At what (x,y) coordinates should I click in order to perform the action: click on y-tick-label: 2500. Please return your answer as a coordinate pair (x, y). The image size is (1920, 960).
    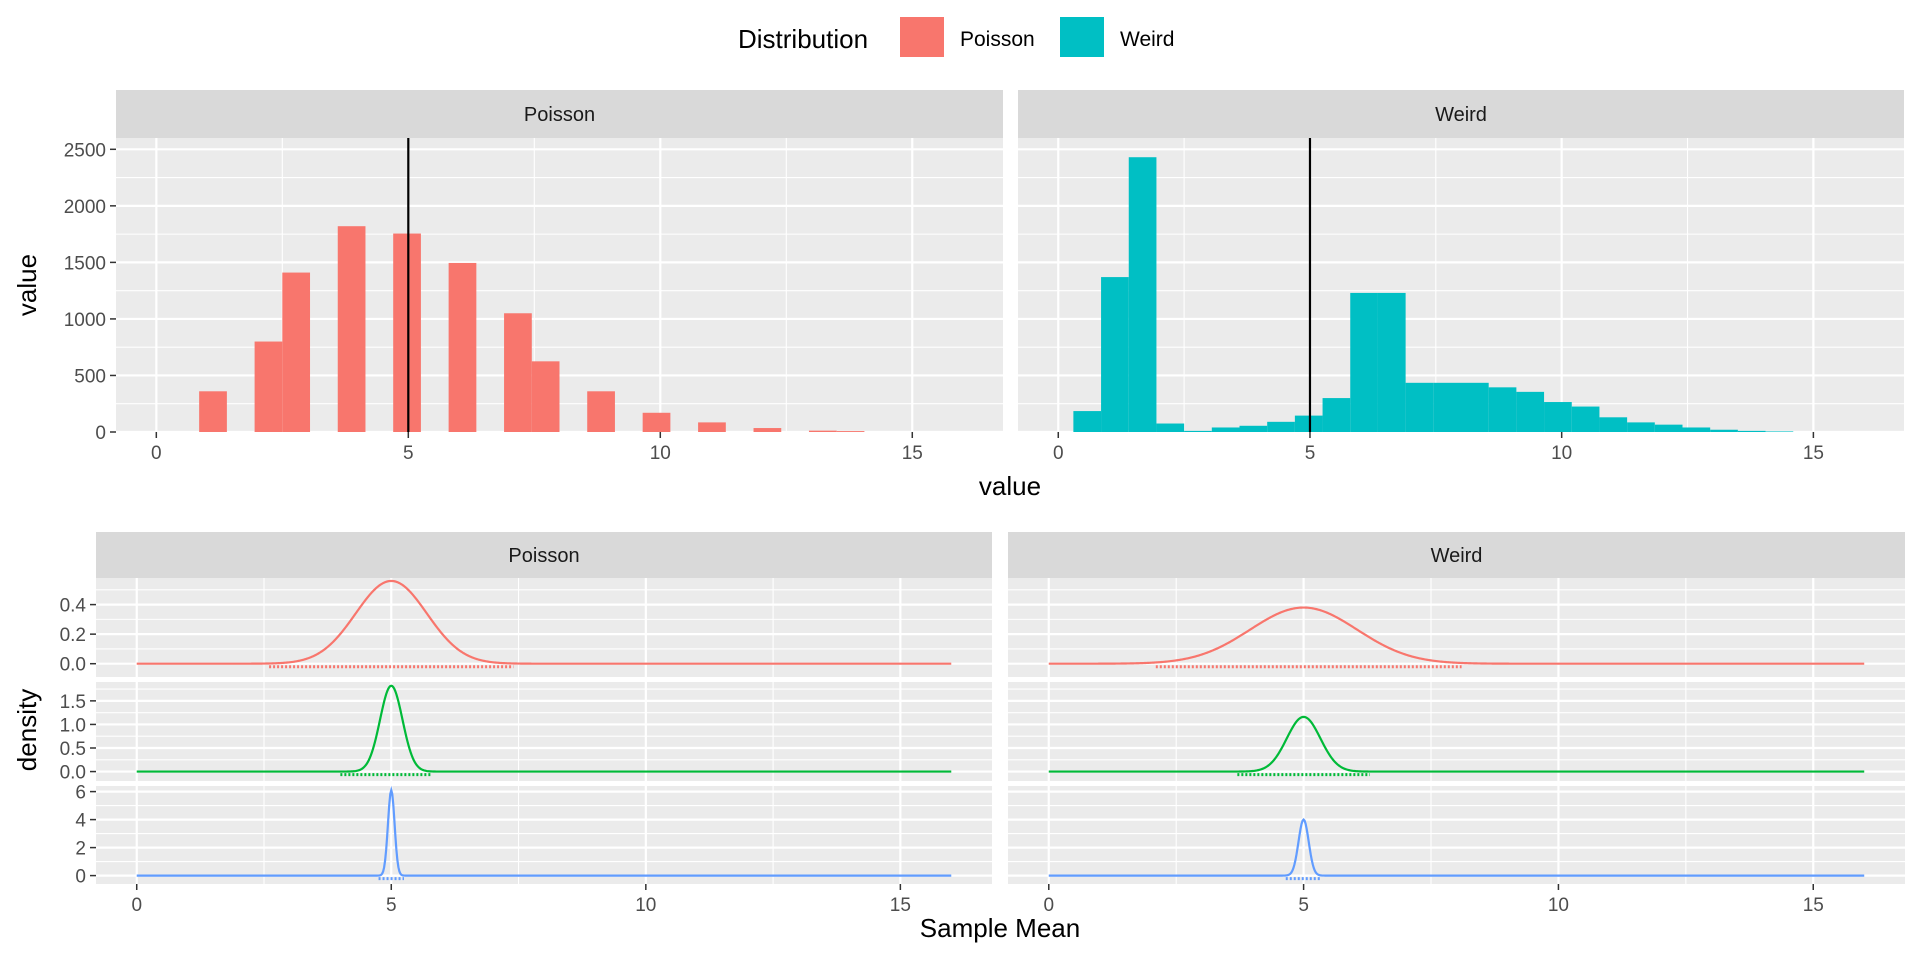
    Looking at the image, I should click on (85, 150).